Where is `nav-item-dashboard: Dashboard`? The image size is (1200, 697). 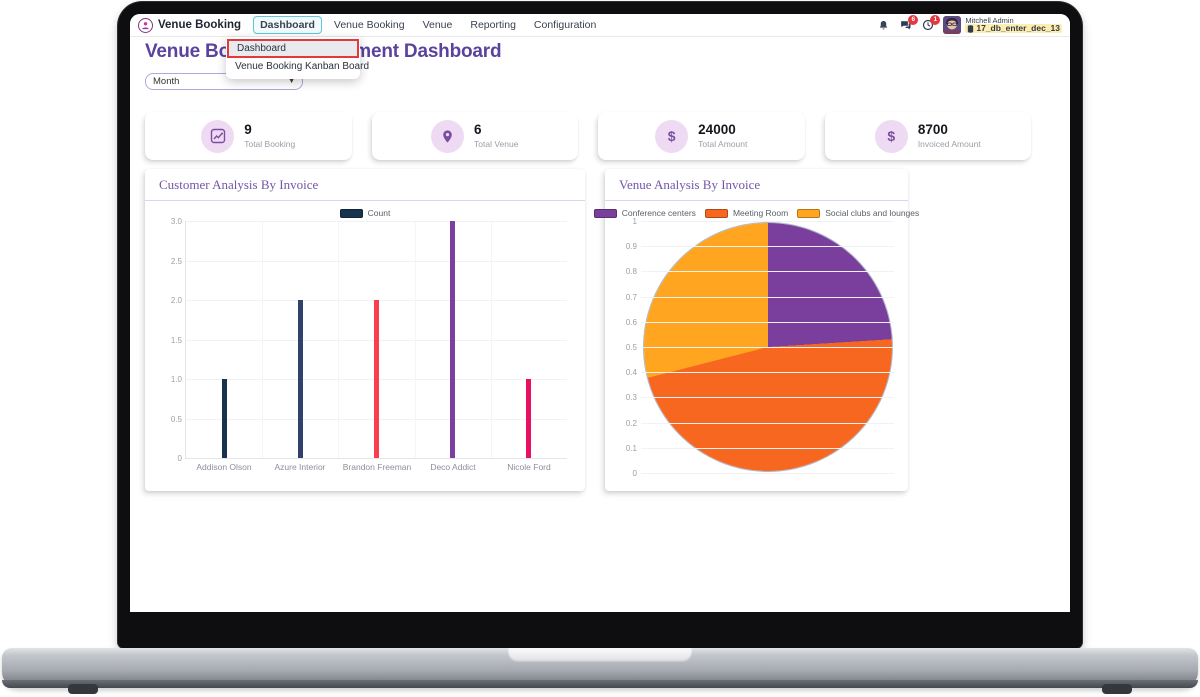
nav-item-dashboard: Dashboard is located at coordinates (287, 25).